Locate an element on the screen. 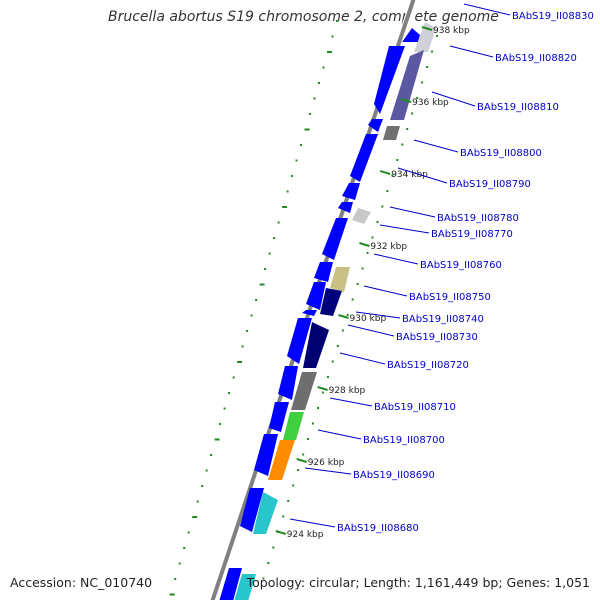 The height and width of the screenshot is (600, 600). kbp-tick-label: 932 kbp is located at coordinates (388, 247).